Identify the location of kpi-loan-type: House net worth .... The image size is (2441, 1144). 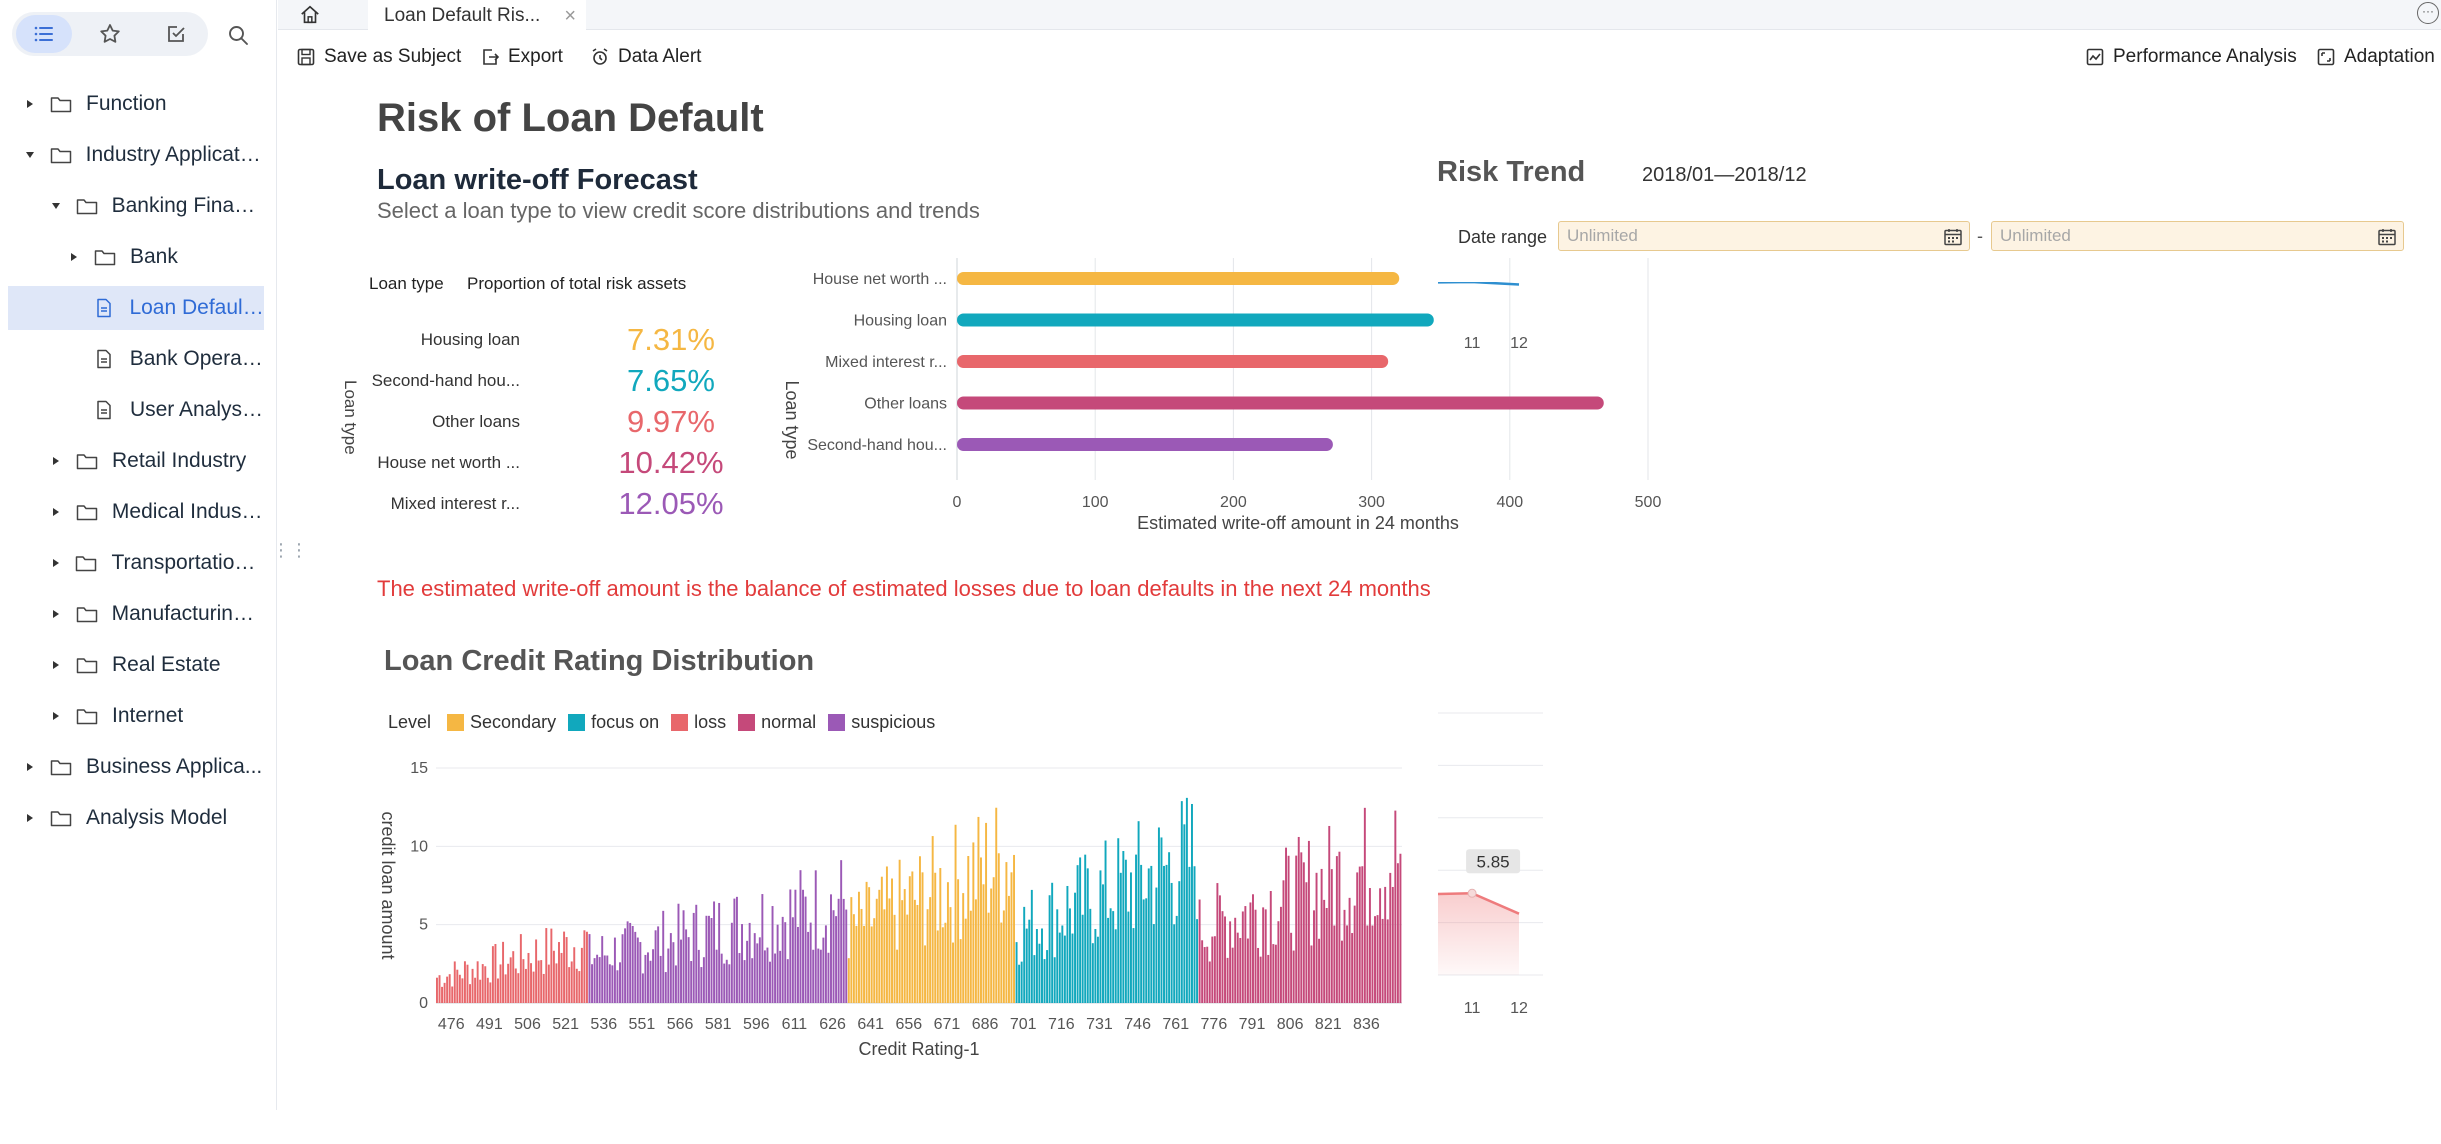
(448, 462).